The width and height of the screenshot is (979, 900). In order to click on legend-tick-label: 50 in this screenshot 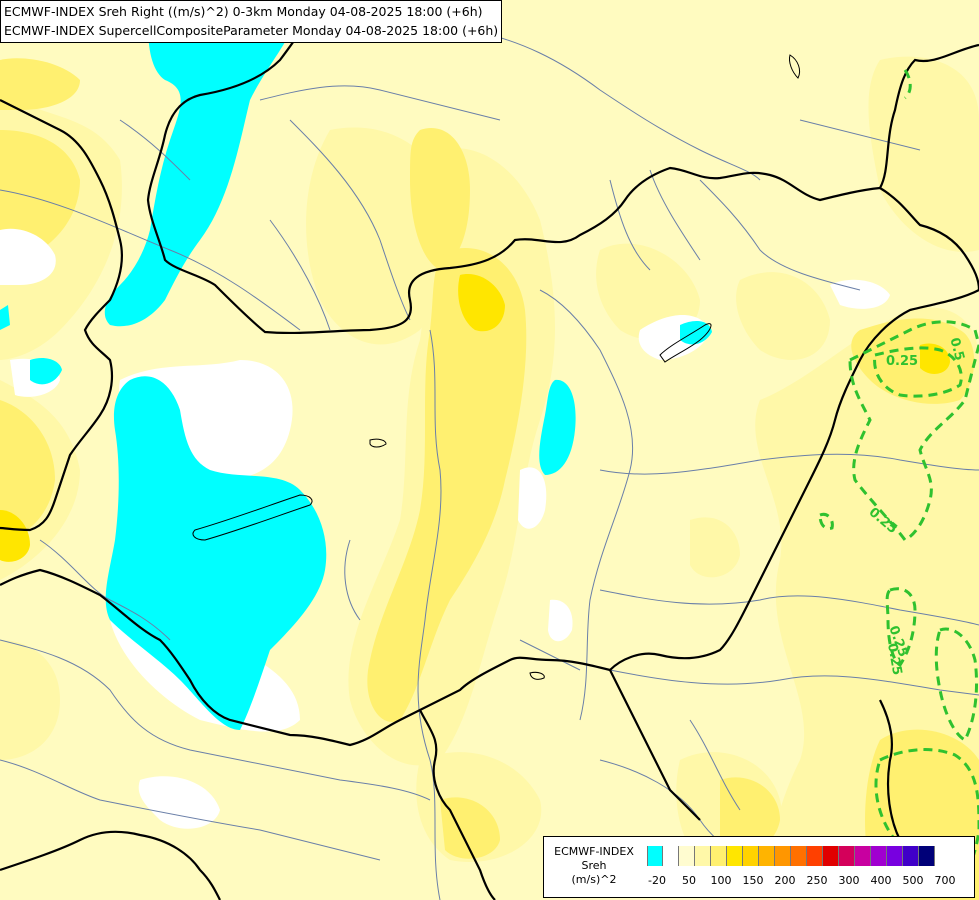, I will do `click(689, 880)`.